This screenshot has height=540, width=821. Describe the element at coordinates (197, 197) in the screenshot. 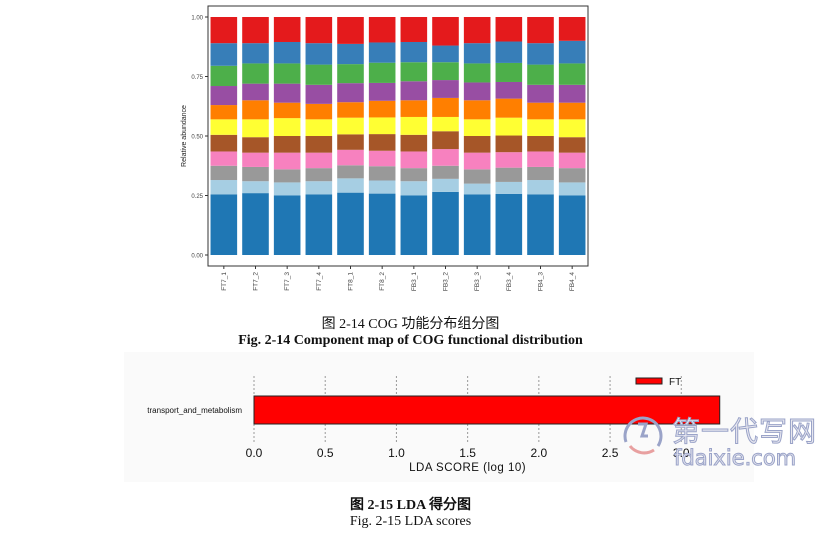

I see `y-tick-label: 0.25` at that location.